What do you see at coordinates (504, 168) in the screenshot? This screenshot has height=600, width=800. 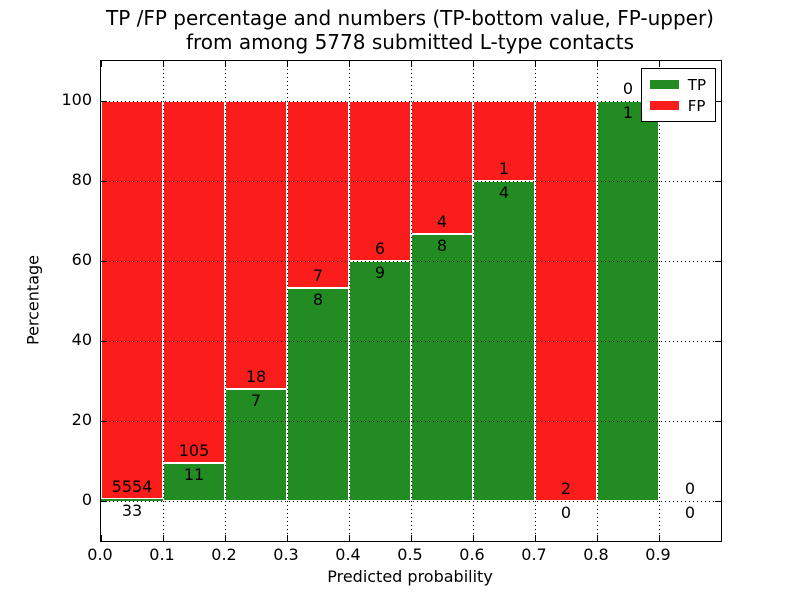 I see `fp-count-label: 1` at bounding box center [504, 168].